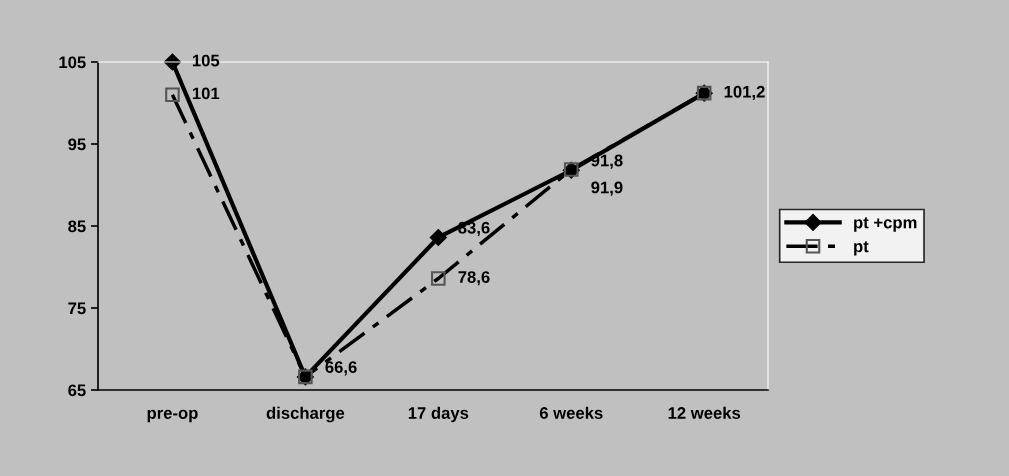 This screenshot has width=1009, height=476. Describe the element at coordinates (172, 416) in the screenshot. I see `x-tick-label: pre-op` at that location.